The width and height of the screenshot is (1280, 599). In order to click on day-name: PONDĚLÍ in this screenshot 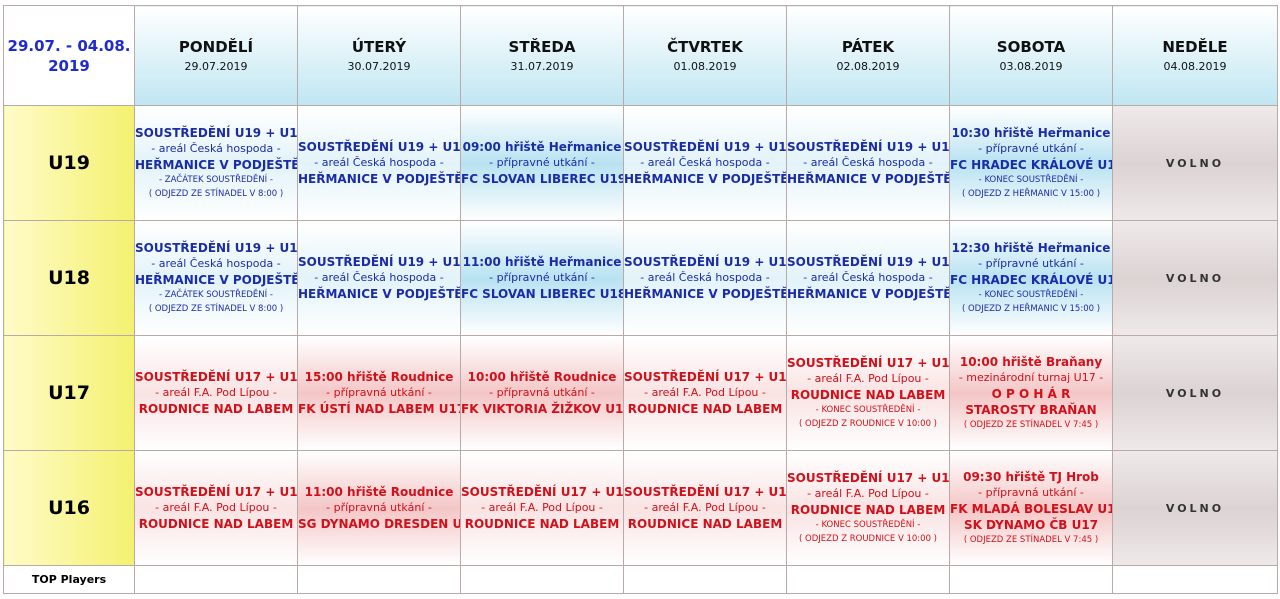, I will do `click(216, 47)`.